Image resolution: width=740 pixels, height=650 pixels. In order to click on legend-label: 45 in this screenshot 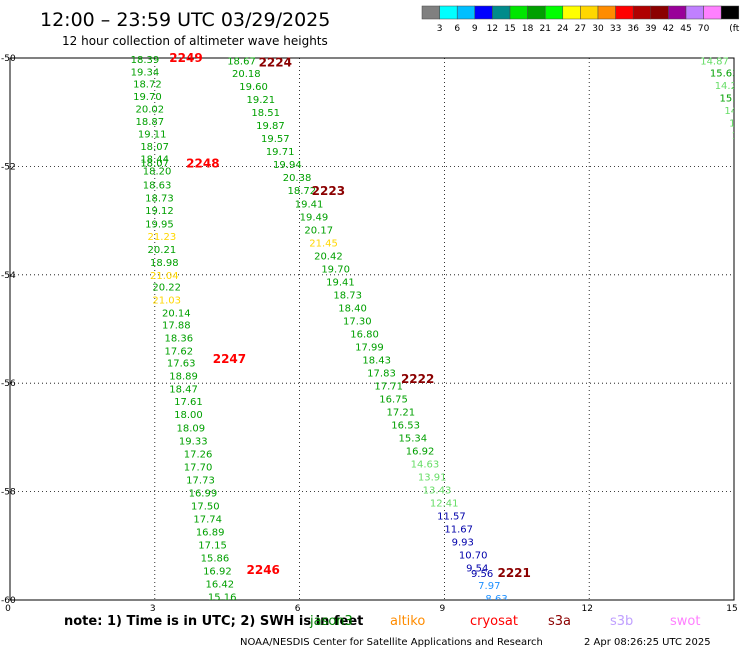, I will do `click(685, 29)`.